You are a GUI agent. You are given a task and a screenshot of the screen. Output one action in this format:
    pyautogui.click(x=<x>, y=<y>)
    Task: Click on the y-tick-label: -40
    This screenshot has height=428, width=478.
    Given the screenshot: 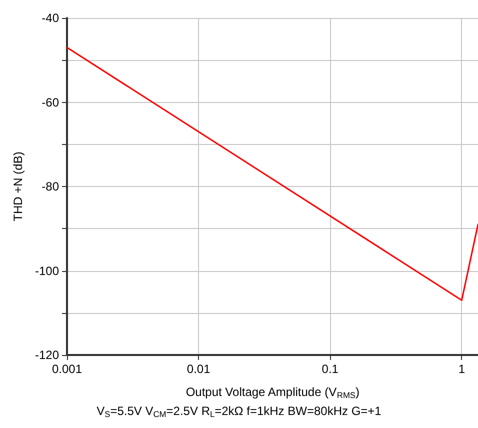 What is the action you would take?
    pyautogui.click(x=51, y=18)
    